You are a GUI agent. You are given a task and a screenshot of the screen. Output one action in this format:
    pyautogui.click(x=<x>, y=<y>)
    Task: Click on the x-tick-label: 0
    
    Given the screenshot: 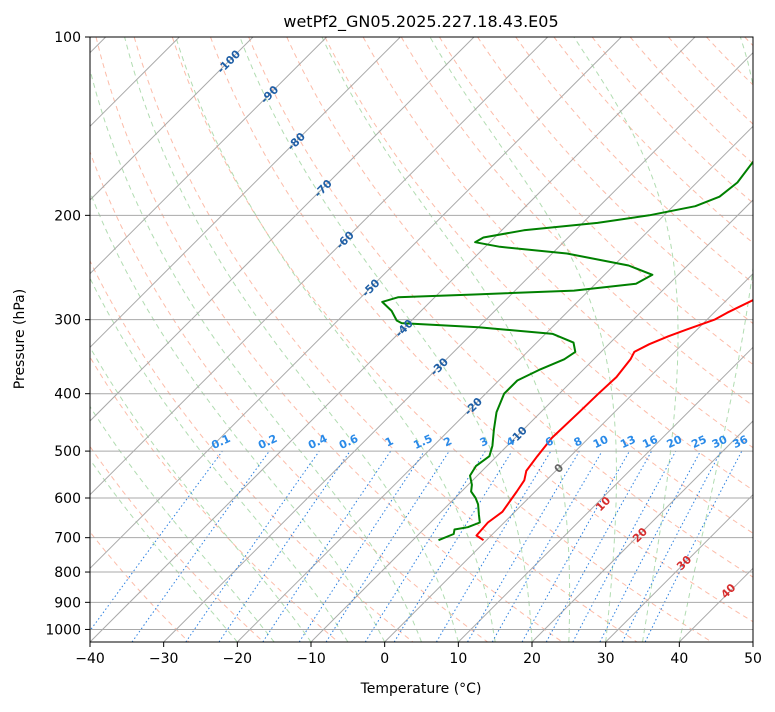 What is the action you would take?
    pyautogui.click(x=384, y=659)
    